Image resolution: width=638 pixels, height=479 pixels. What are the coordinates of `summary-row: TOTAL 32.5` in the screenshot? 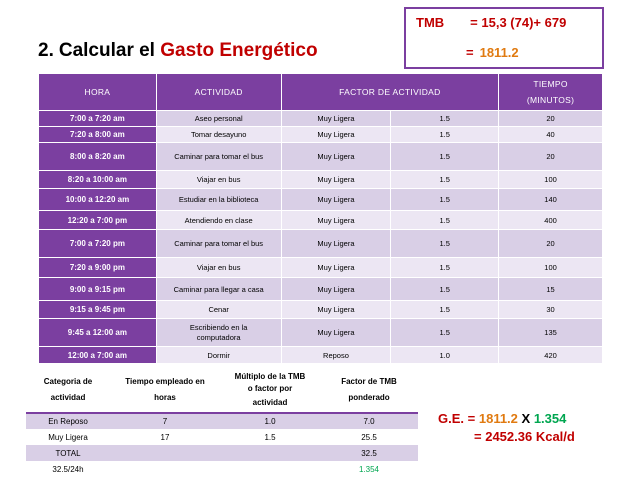 It's located at (222, 453).